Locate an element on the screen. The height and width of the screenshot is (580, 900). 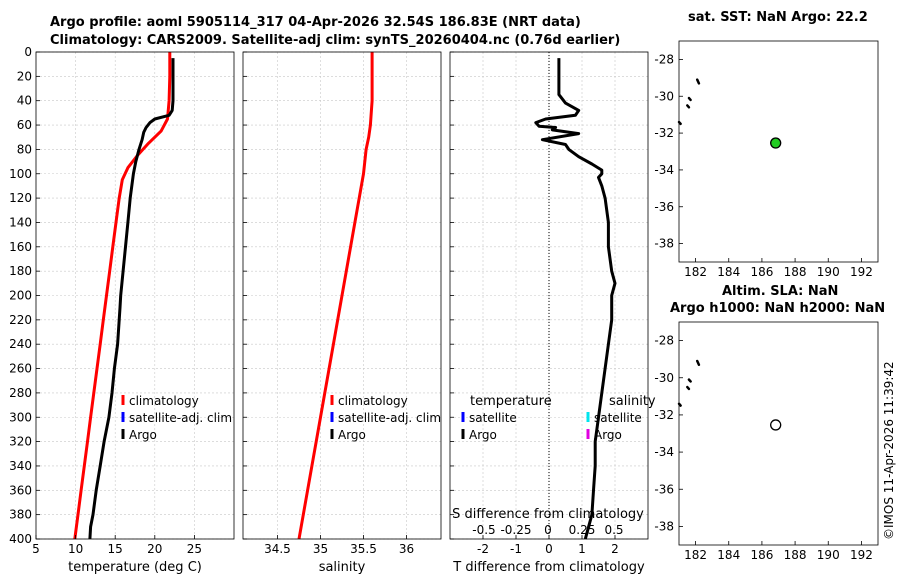
diff-xtick-label: 2 is located at coordinates (615, 549).